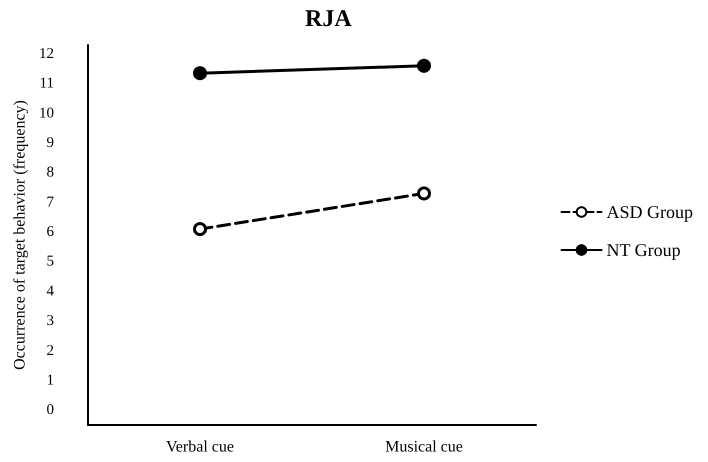  Describe the element at coordinates (20, 235) in the screenshot. I see `y-axis-title: Occurrence of target behavior (frequency)` at that location.